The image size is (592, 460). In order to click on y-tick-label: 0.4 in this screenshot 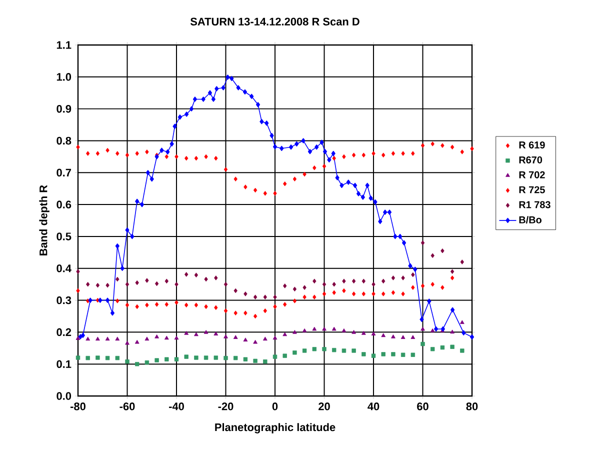, I will do `click(64, 268)`.